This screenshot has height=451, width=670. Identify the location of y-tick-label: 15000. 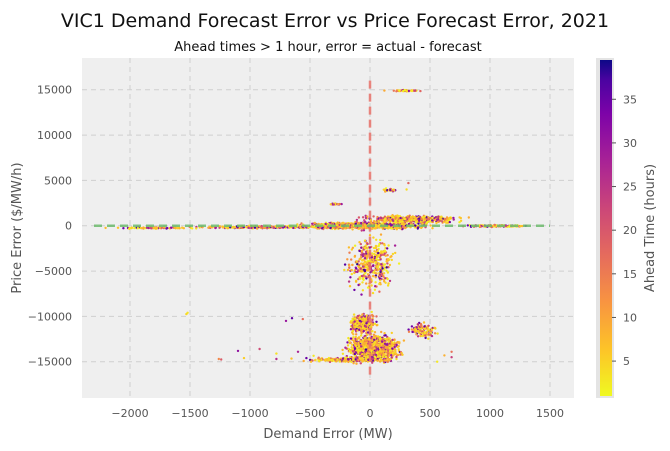
(54, 90).